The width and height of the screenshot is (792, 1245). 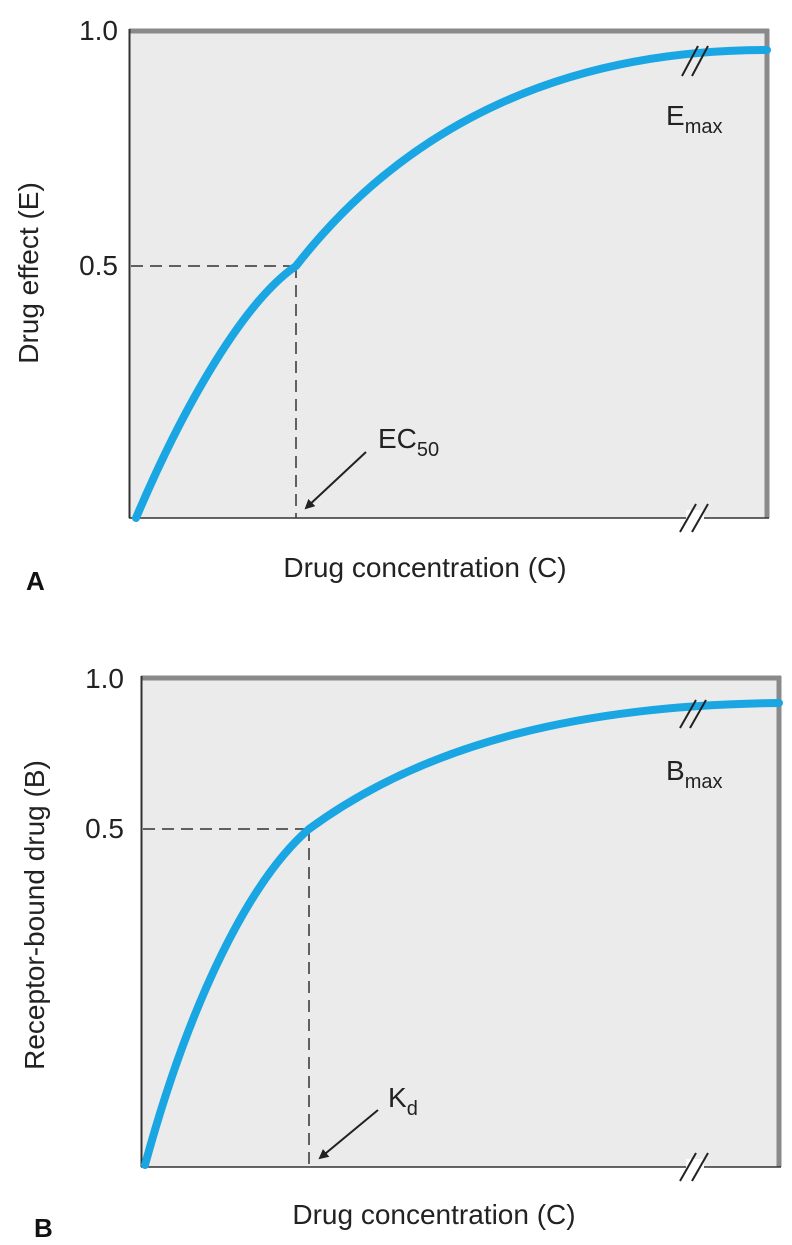 I want to click on panel-a-y-tick-0-5: 0.5, so click(x=98, y=265).